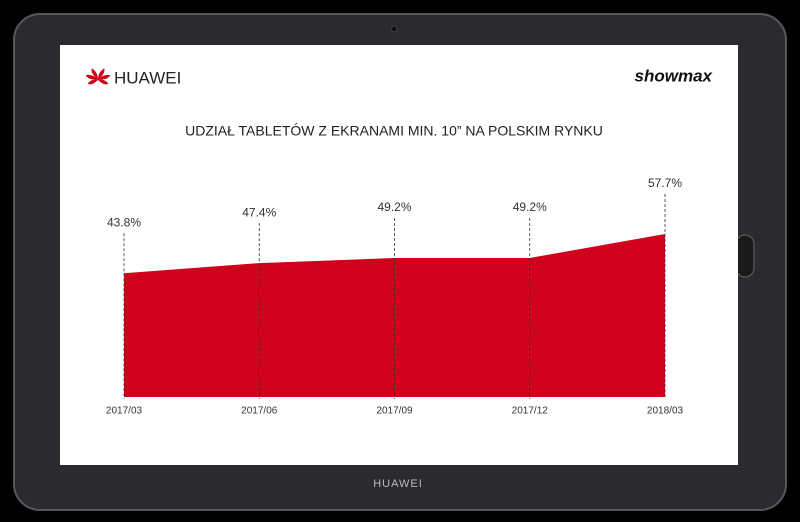 The image size is (800, 522). What do you see at coordinates (745, 256) in the screenshot?
I see `home-button` at bounding box center [745, 256].